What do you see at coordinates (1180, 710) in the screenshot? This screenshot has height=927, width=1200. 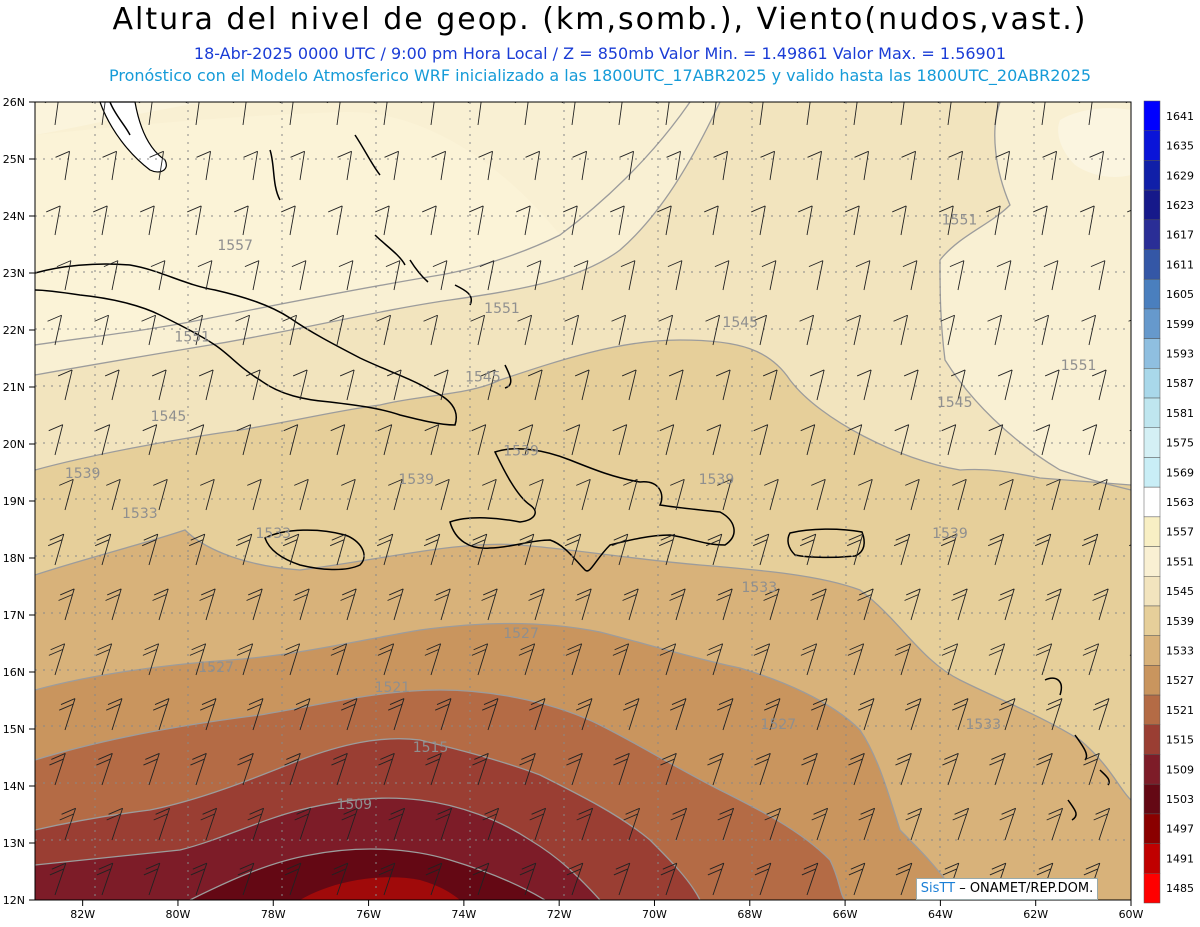 I see `colorbar-label: 1521` at bounding box center [1180, 710].